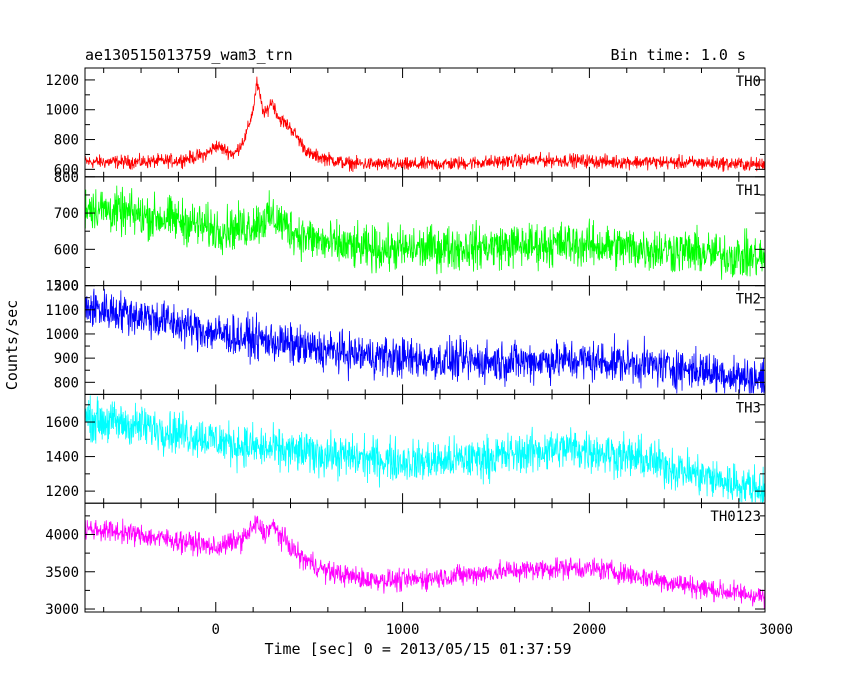  I want to click on series-line-th0123, so click(425, 562).